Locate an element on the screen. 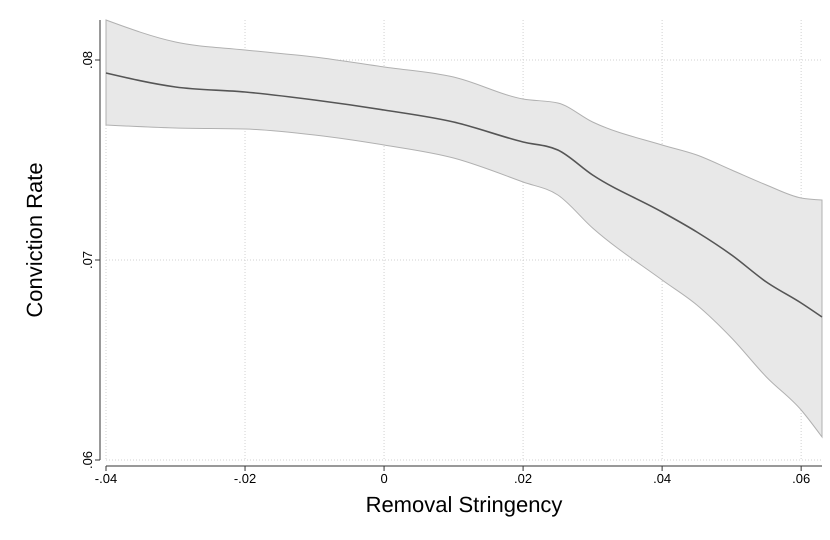 This screenshot has height=540, width=830. y-tick-label: .08 is located at coordinates (88, 60).